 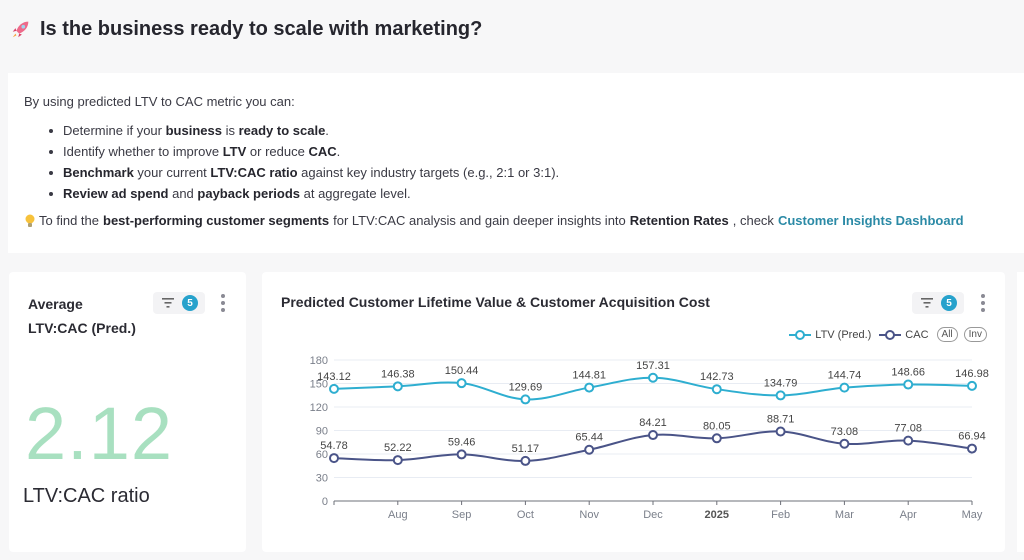 What do you see at coordinates (325, 502) in the screenshot?
I see `y-tick-label: 0` at bounding box center [325, 502].